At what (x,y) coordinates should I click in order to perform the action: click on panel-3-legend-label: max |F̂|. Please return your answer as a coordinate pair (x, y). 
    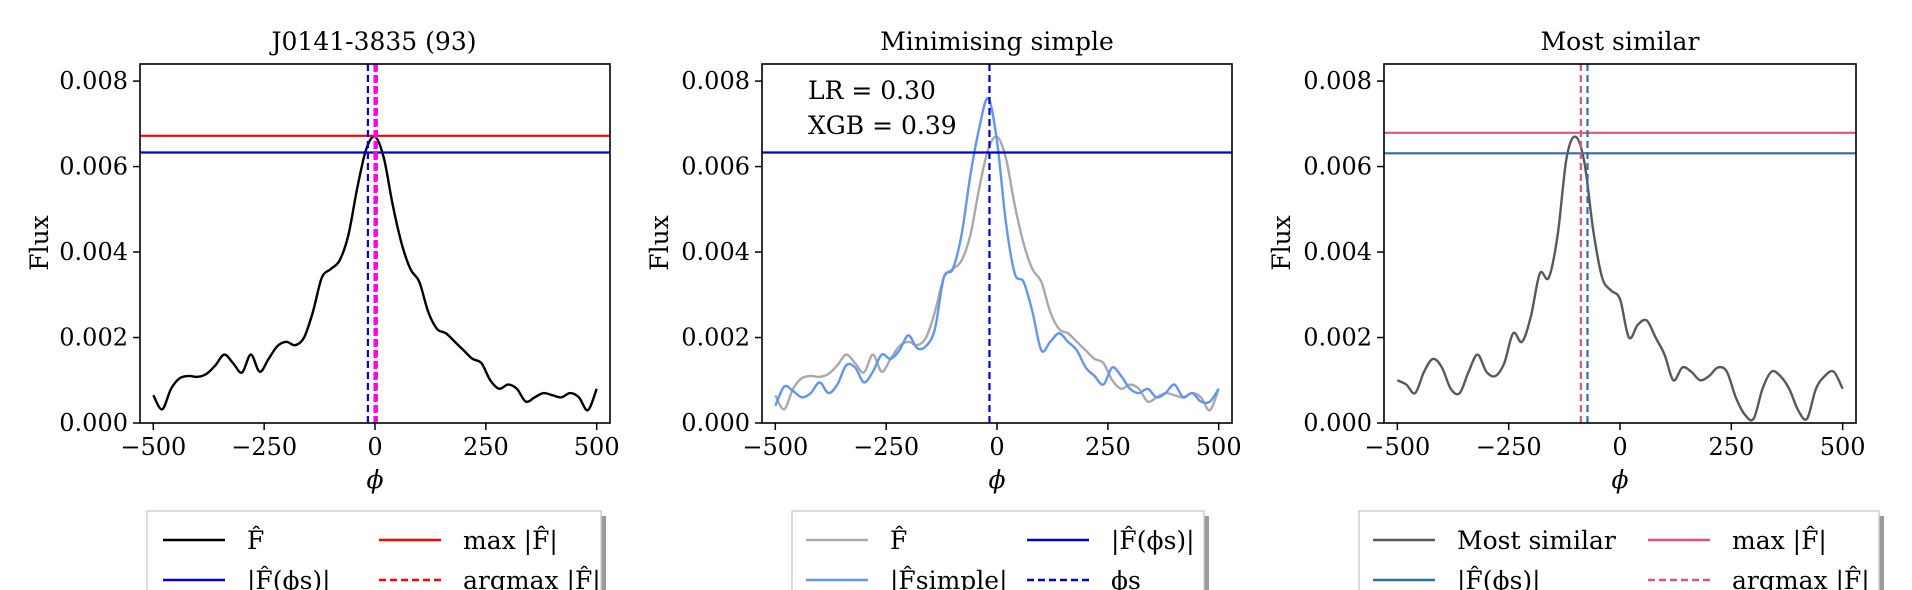
    Looking at the image, I should click on (1779, 541).